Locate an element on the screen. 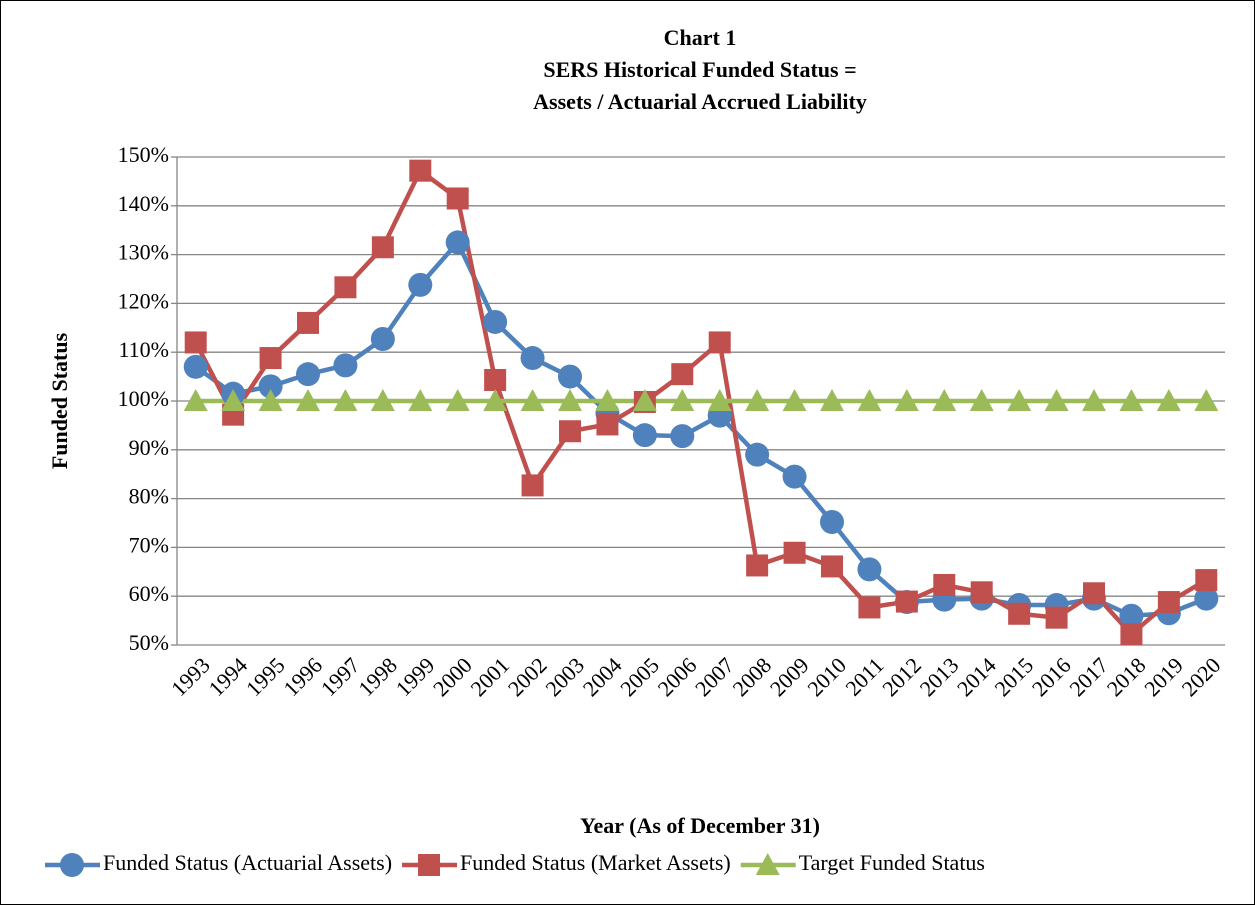  y-tick-label: 130% is located at coordinates (143, 252).